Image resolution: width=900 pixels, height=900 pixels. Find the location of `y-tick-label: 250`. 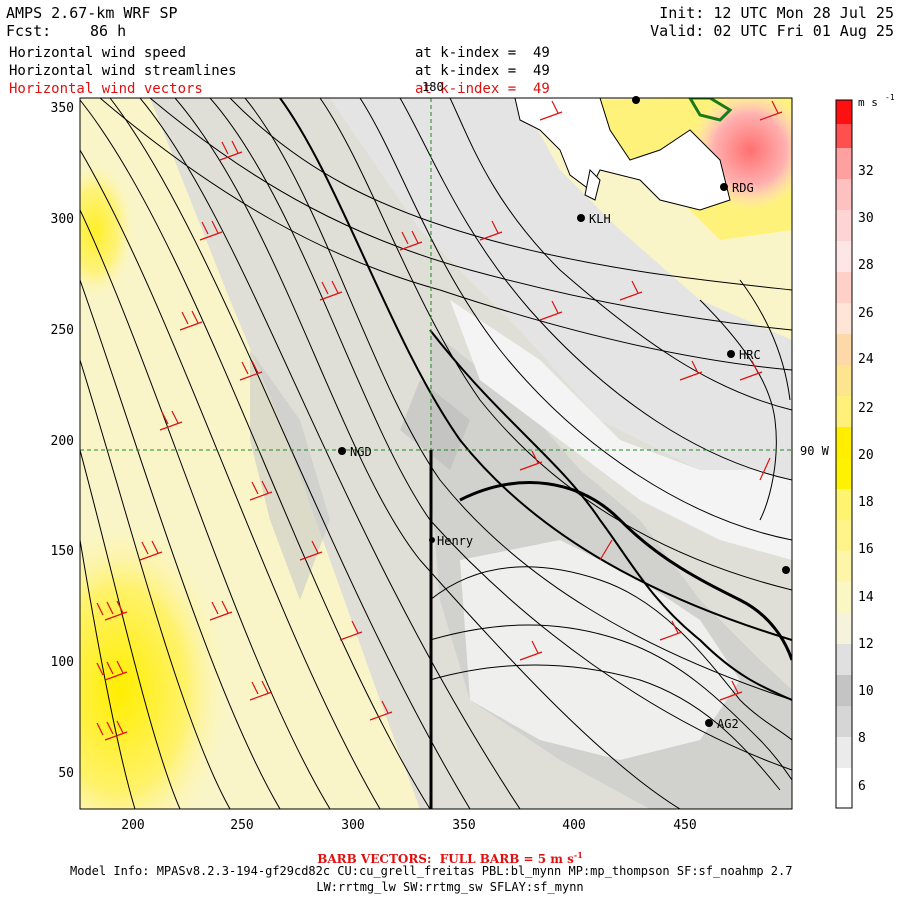

y-tick-label: 250 is located at coordinates (62, 330).